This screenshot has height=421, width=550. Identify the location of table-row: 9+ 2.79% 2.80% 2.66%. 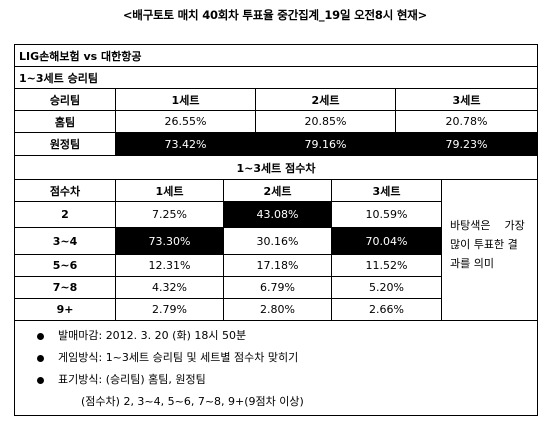
(228, 310).